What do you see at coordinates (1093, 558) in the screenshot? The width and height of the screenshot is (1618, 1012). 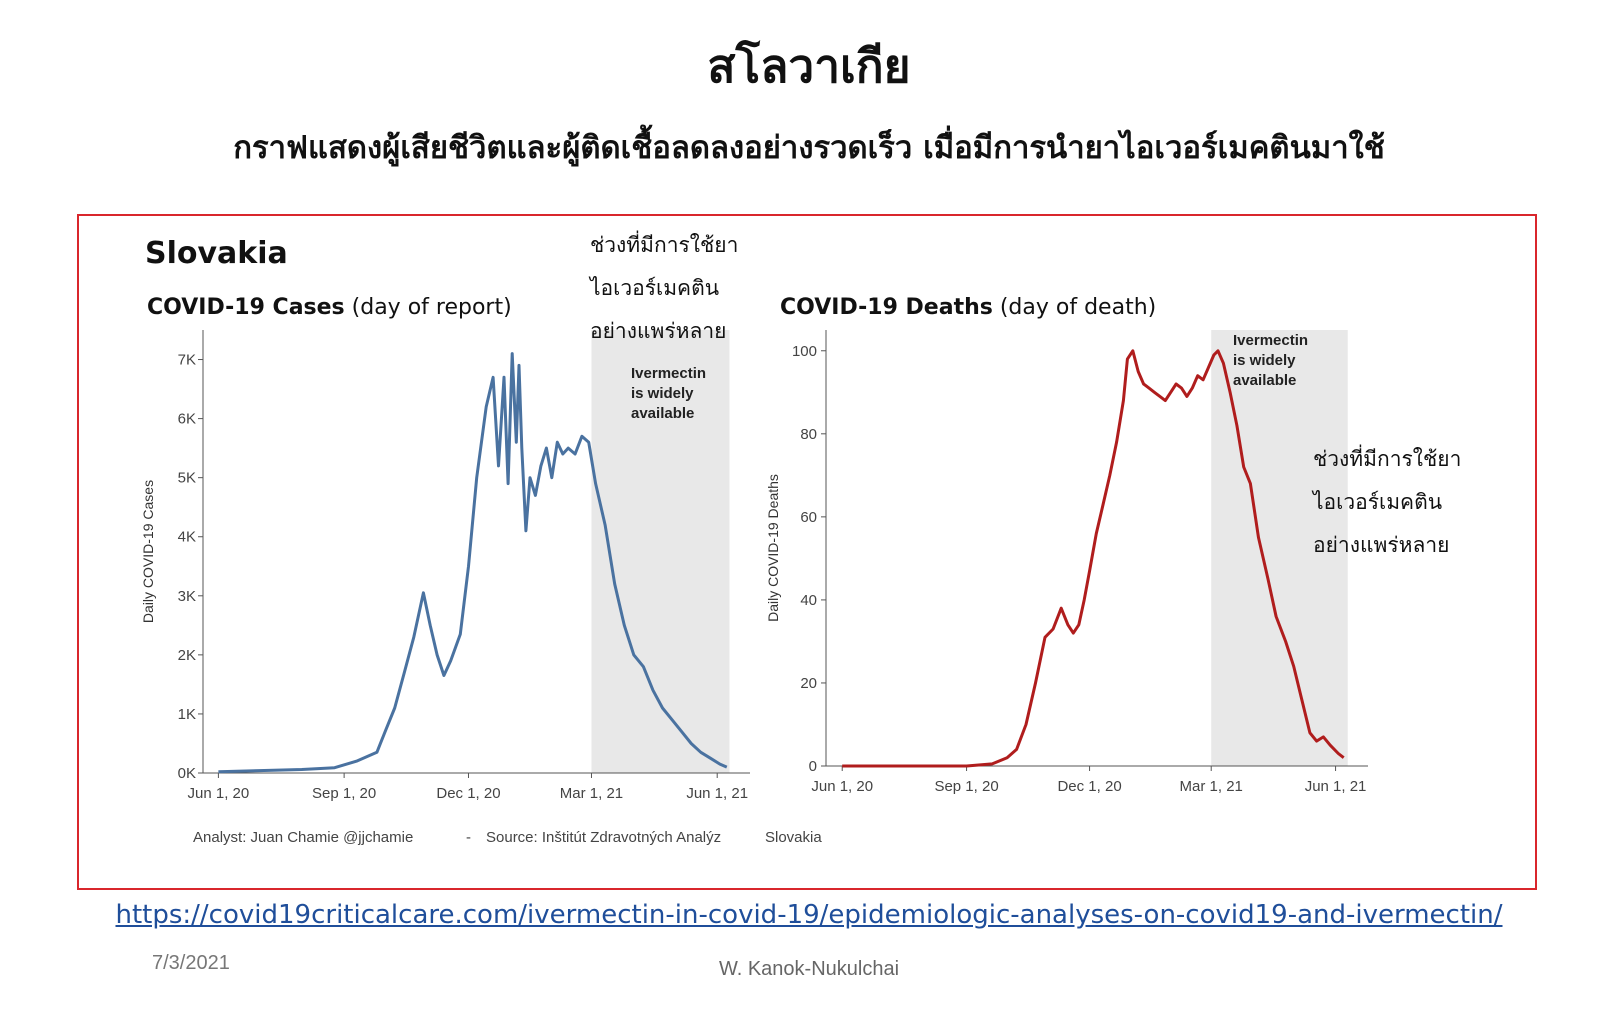 I see `deaths-series-line` at bounding box center [1093, 558].